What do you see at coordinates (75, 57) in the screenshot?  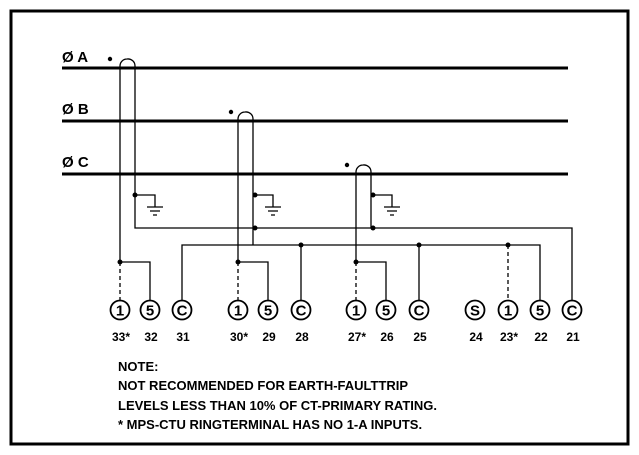 I see `phase-label: Ø A` at bounding box center [75, 57].